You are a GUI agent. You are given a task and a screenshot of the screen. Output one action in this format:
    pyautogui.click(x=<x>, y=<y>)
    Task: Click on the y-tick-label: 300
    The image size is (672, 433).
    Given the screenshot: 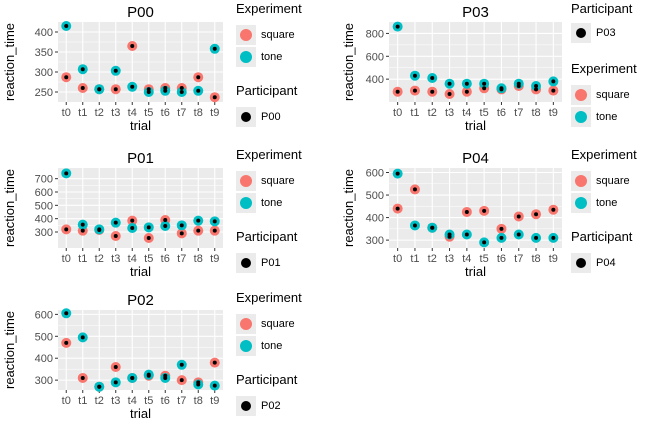 What is the action you would take?
    pyautogui.click(x=44, y=233)
    